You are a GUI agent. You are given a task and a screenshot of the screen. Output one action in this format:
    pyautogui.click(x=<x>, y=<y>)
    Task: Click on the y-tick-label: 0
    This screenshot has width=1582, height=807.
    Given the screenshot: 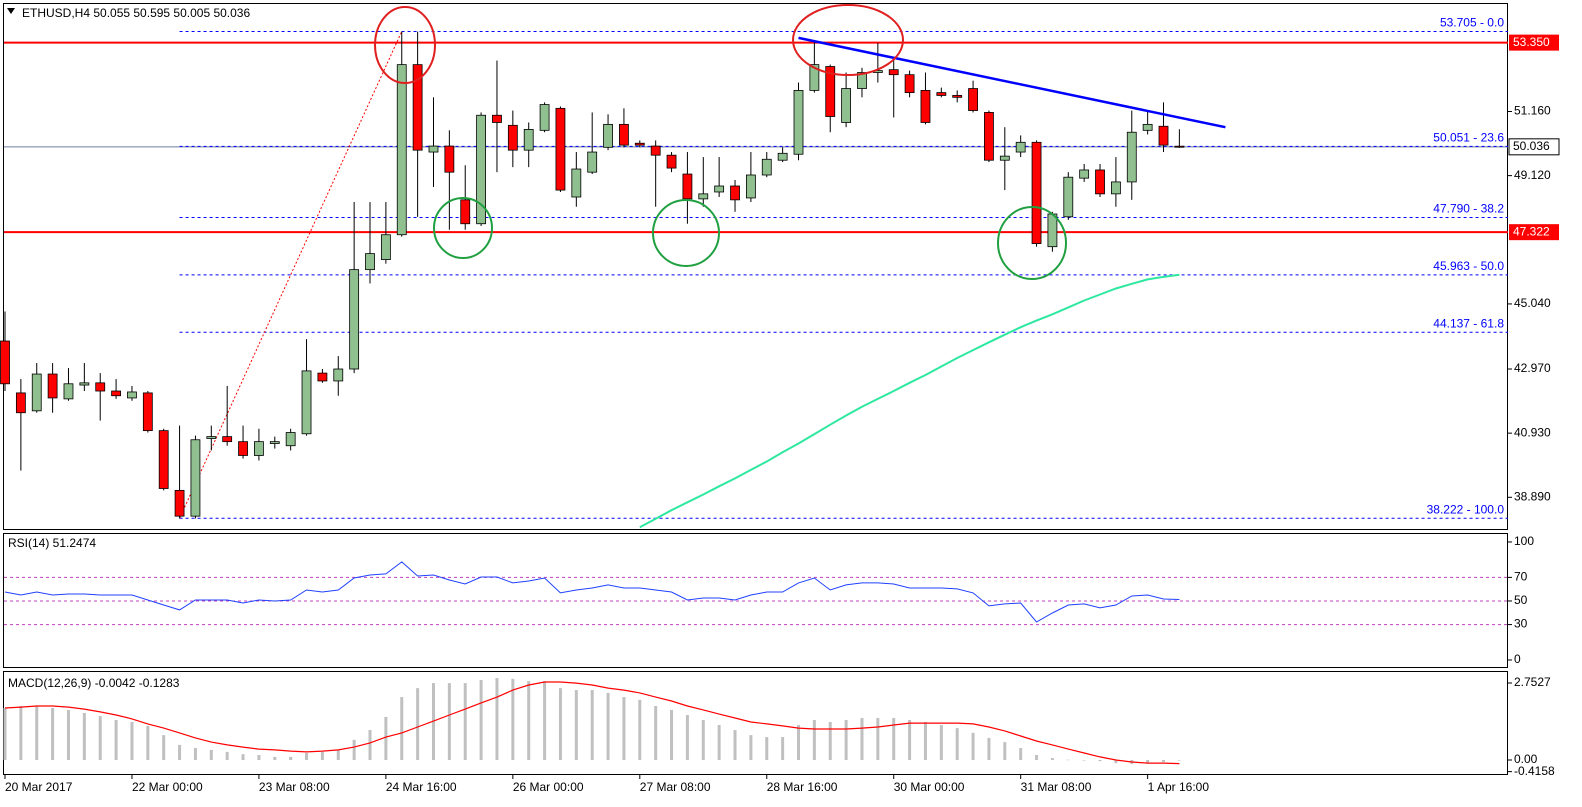 What is the action you would take?
    pyautogui.click(x=1517, y=659)
    